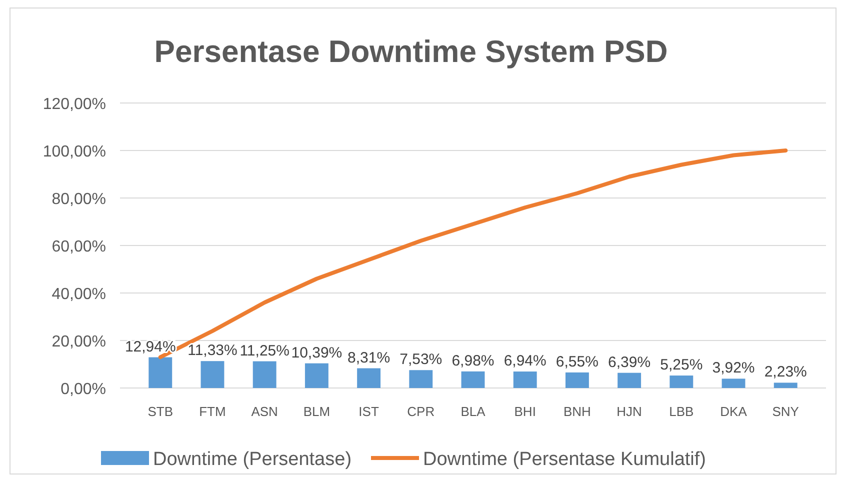 This screenshot has height=482, width=842. Describe the element at coordinates (265, 351) in the screenshot. I see `data-label: 11,25%` at that location.